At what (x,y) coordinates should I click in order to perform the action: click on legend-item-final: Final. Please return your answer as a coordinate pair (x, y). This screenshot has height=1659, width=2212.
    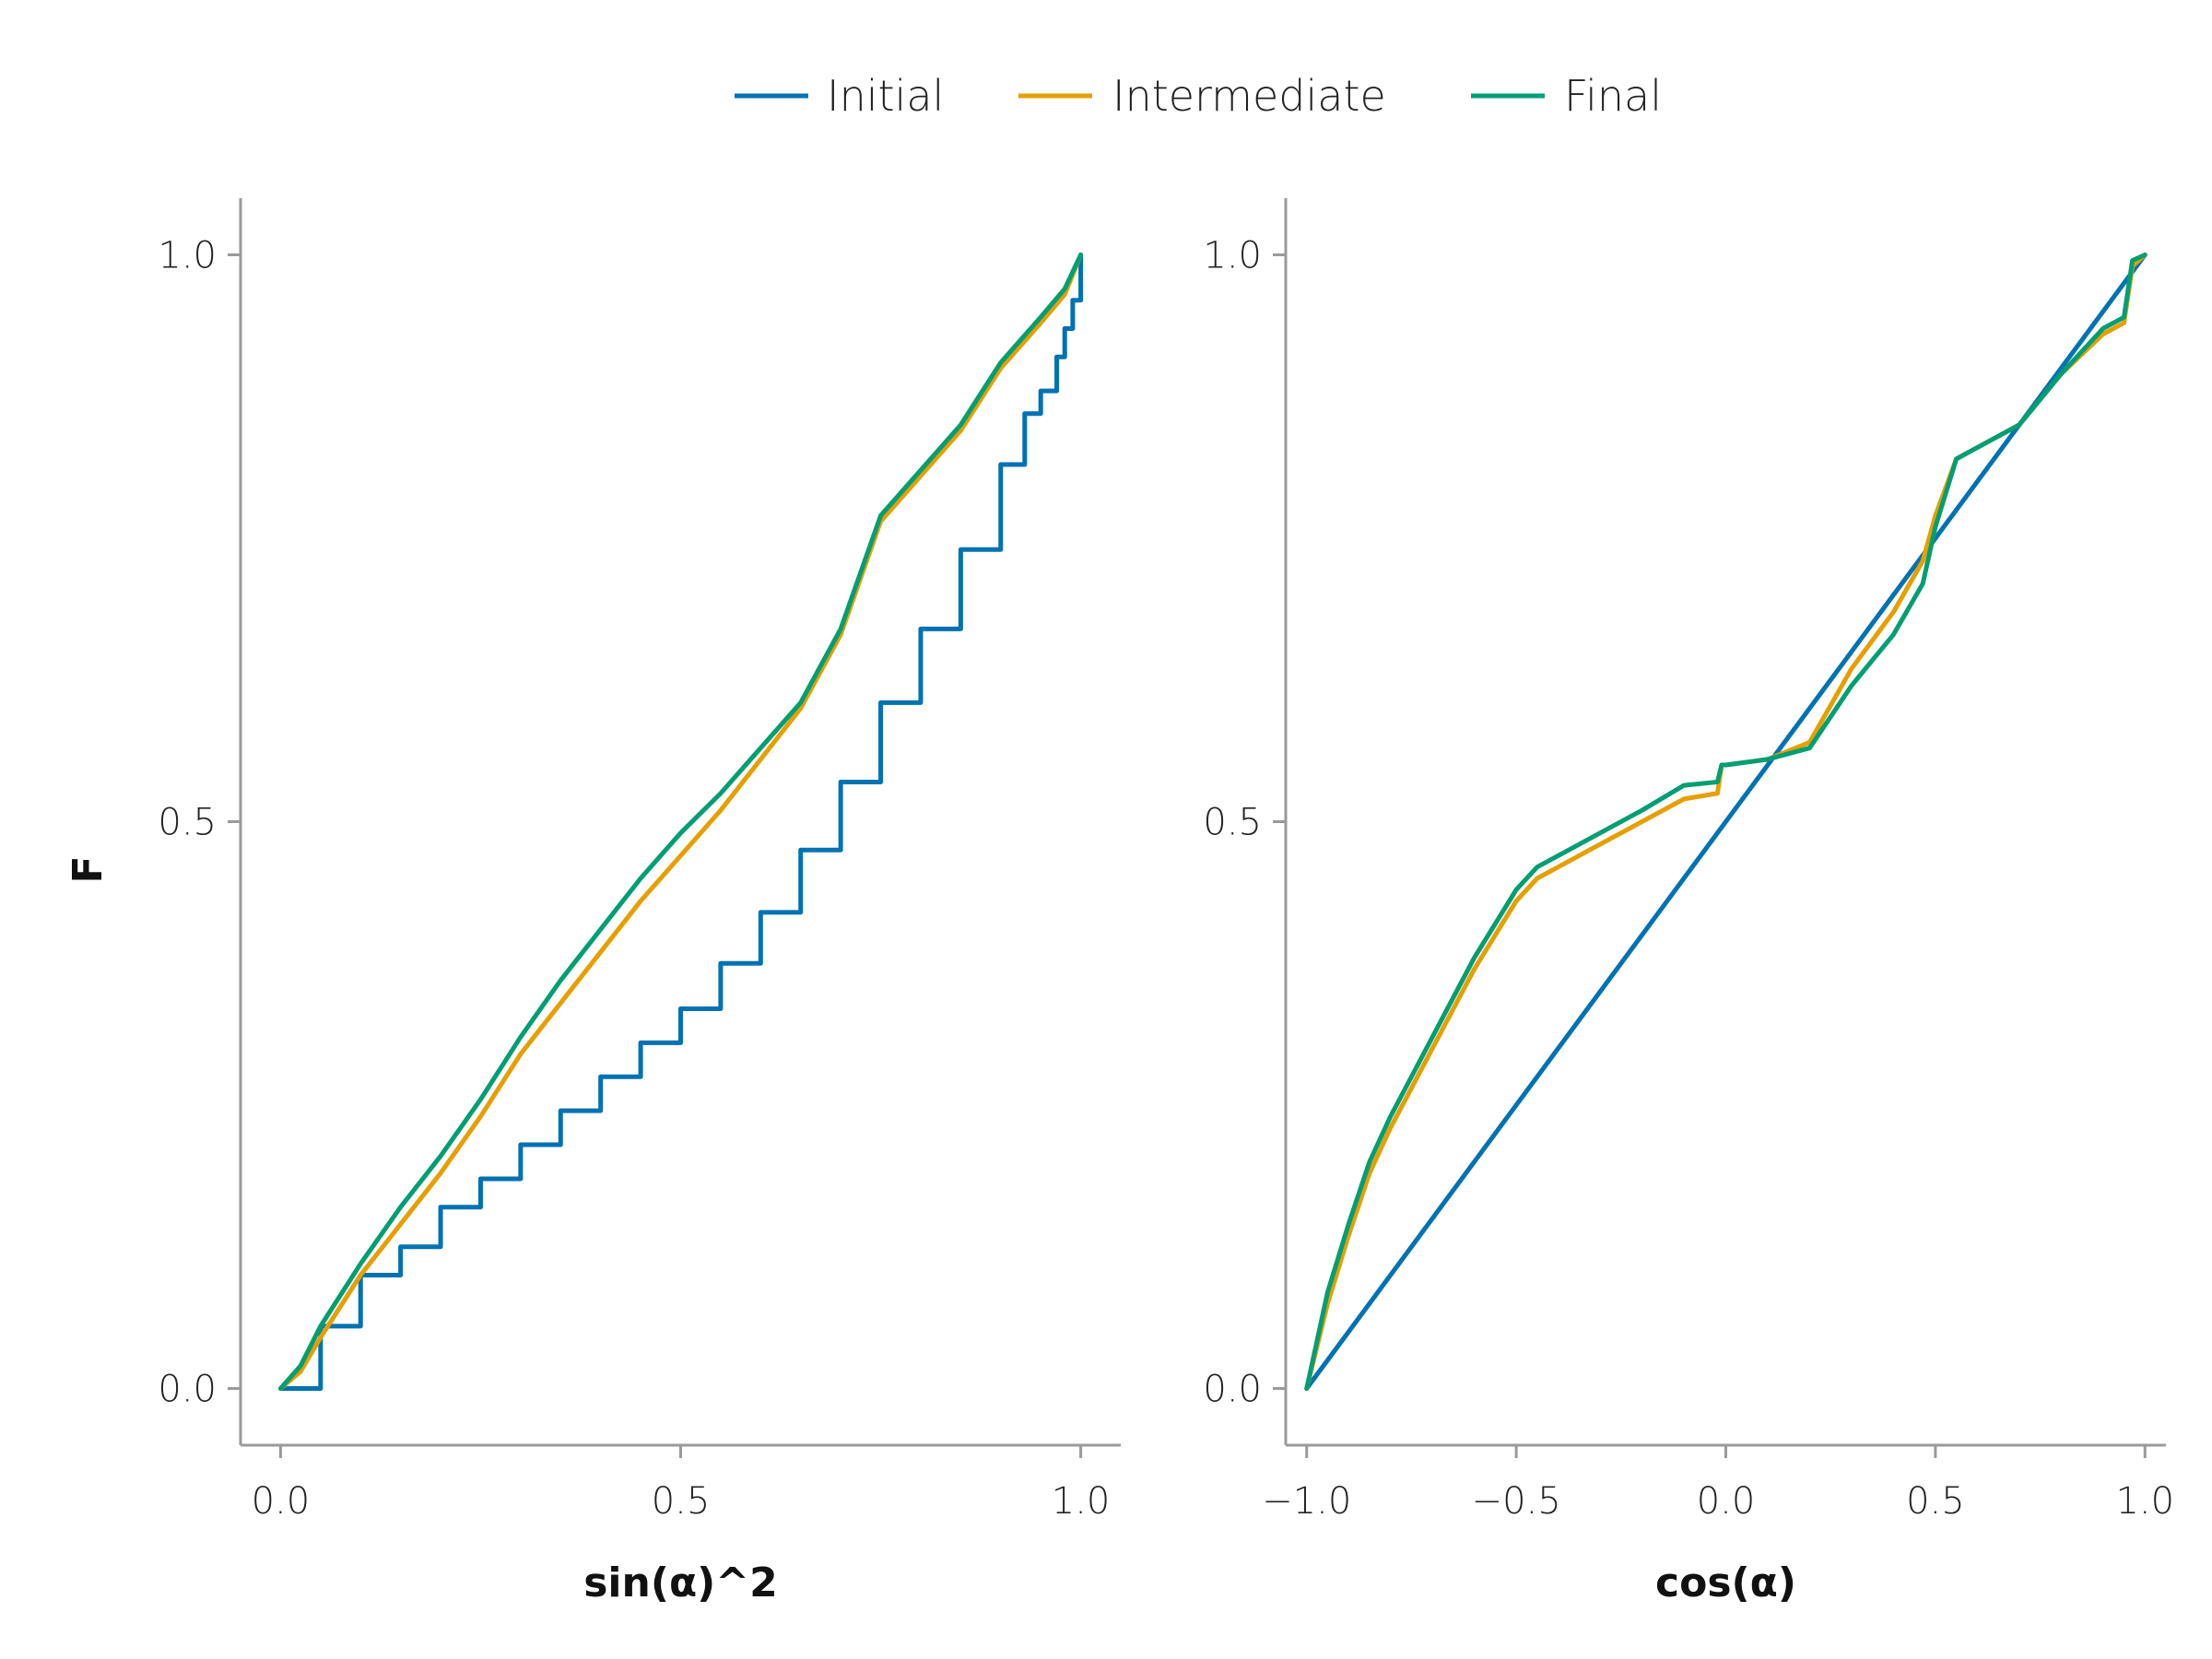
    Looking at the image, I should click on (1566, 96).